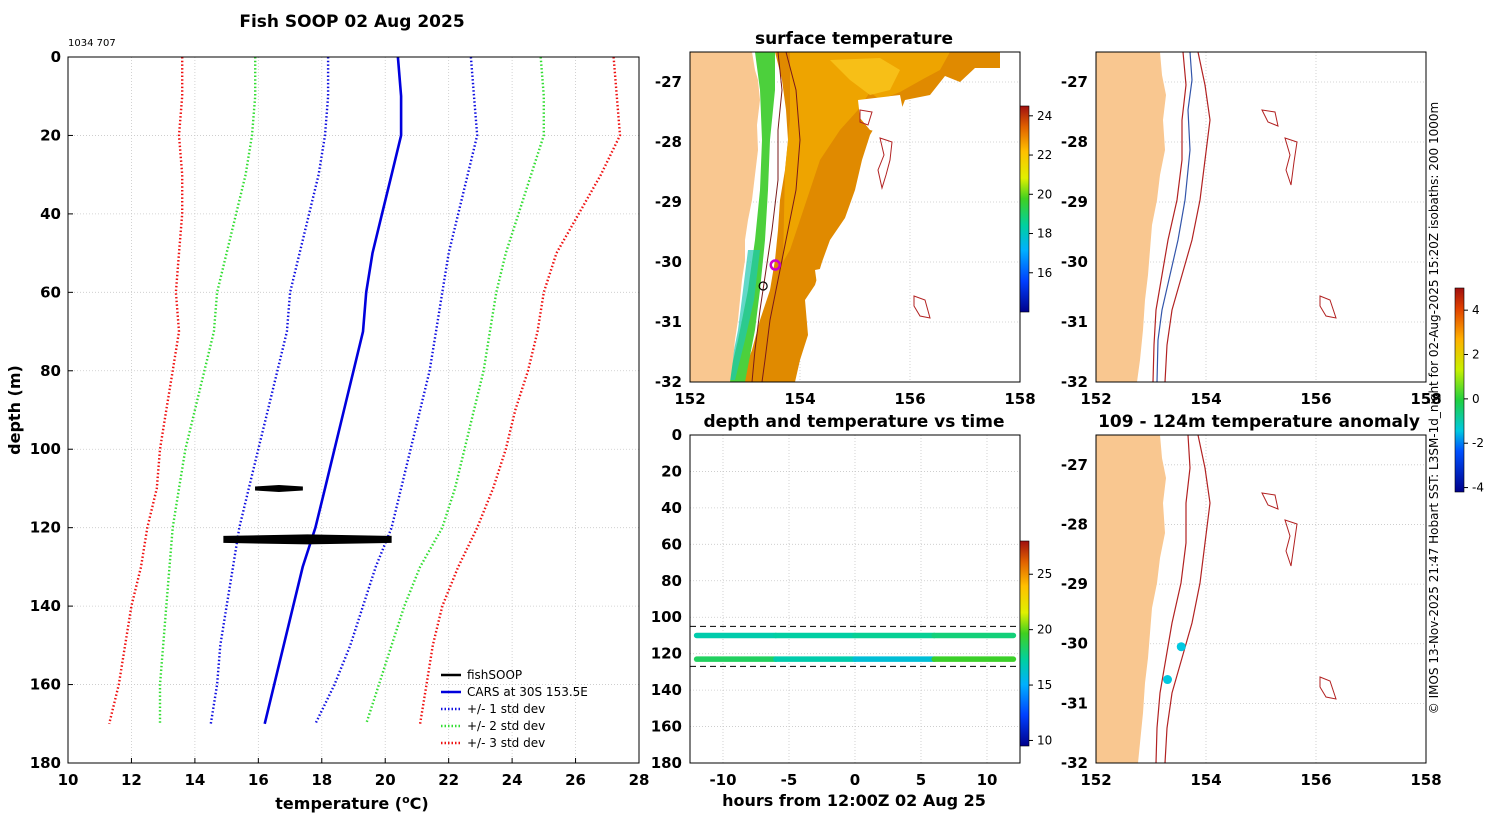 The height and width of the screenshot is (820, 1500). I want to click on anomaly-map-ytick-label: -30, so click(1074, 644).